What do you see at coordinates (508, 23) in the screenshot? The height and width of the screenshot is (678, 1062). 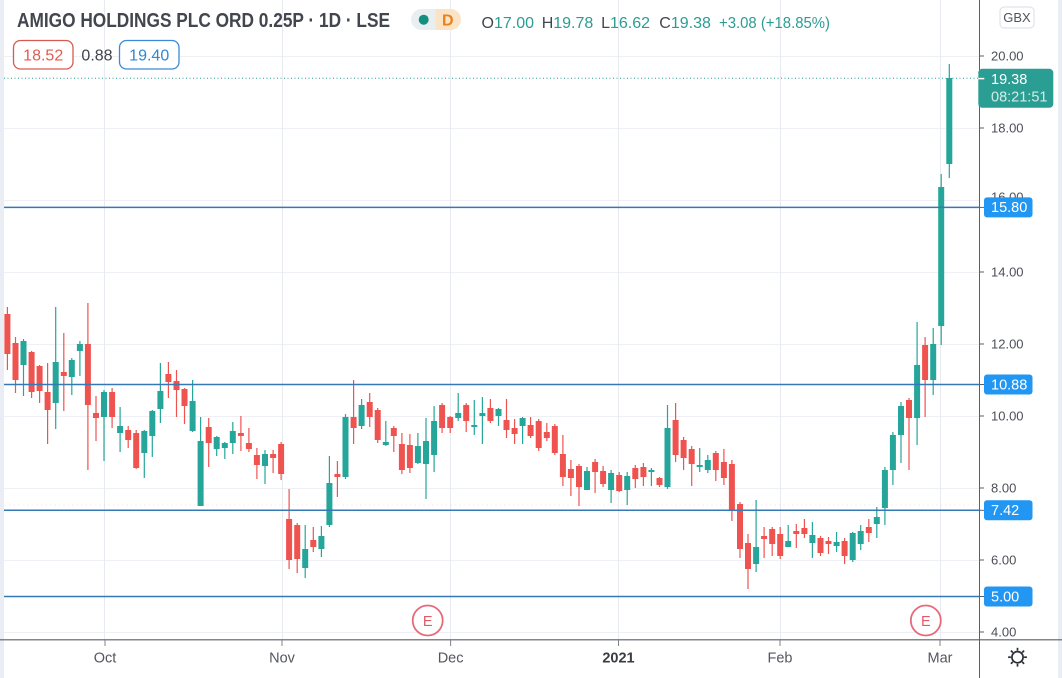 I see `svg-text: O17.00` at bounding box center [508, 23].